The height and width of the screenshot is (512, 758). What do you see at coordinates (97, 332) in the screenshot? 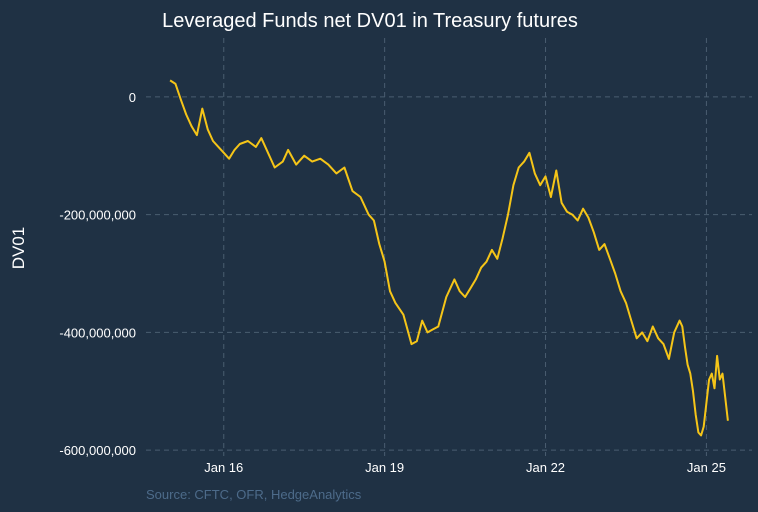
I see `y-tick-label: -400,000,000` at bounding box center [97, 332].